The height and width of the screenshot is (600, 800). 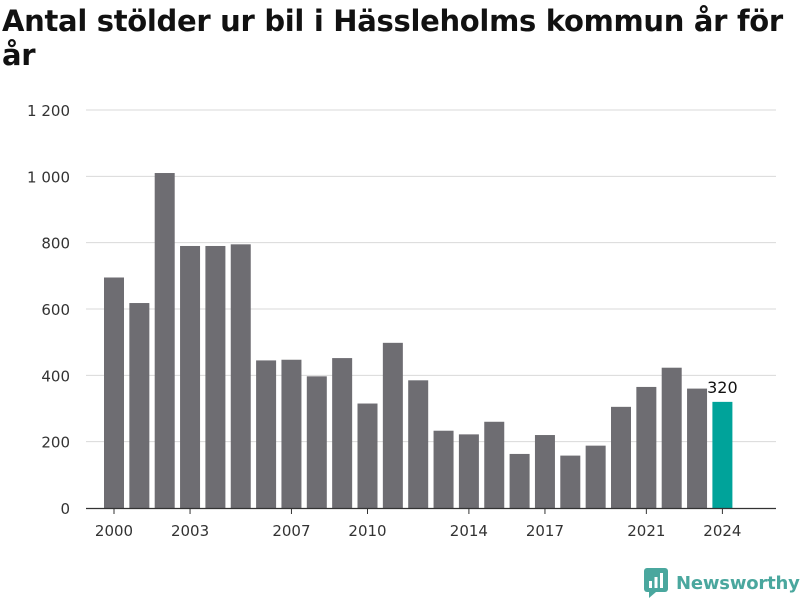 I want to click on bar-2011, so click(x=392, y=425).